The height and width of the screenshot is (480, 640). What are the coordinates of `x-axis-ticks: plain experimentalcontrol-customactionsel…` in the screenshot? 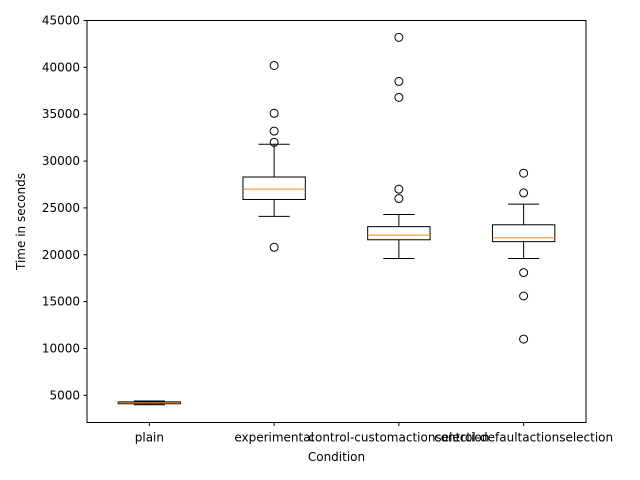 It's located at (374, 433).